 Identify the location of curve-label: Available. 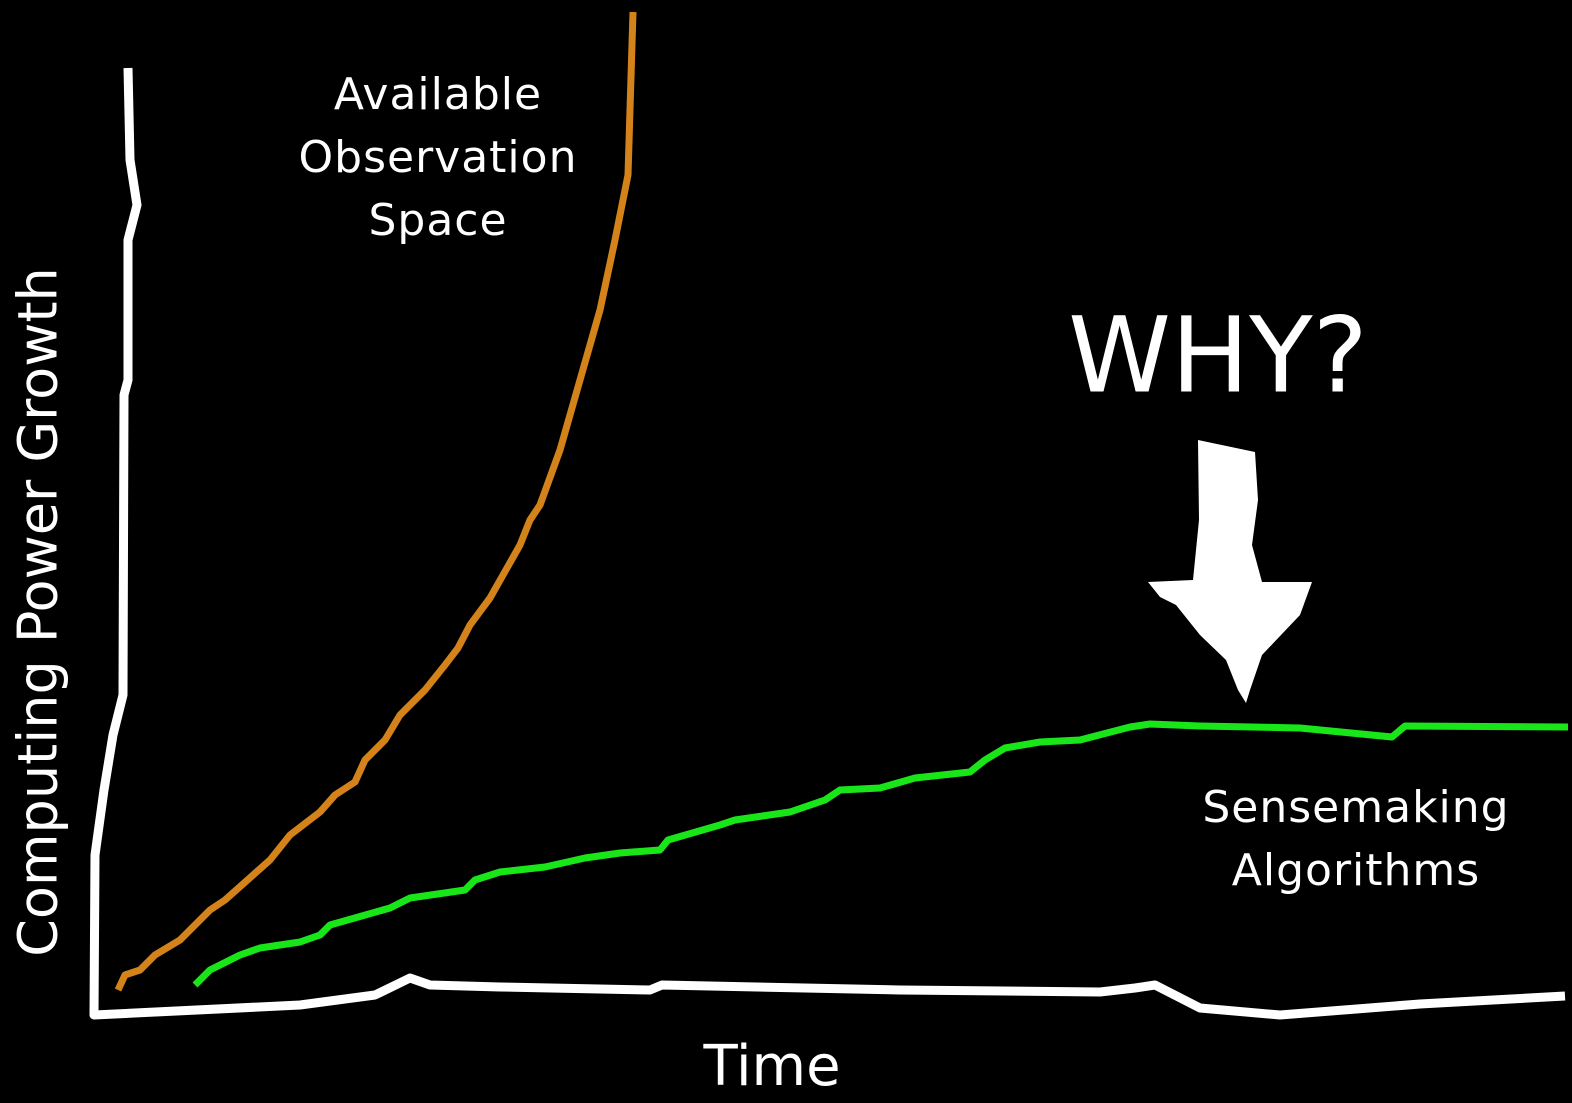
(438, 94).